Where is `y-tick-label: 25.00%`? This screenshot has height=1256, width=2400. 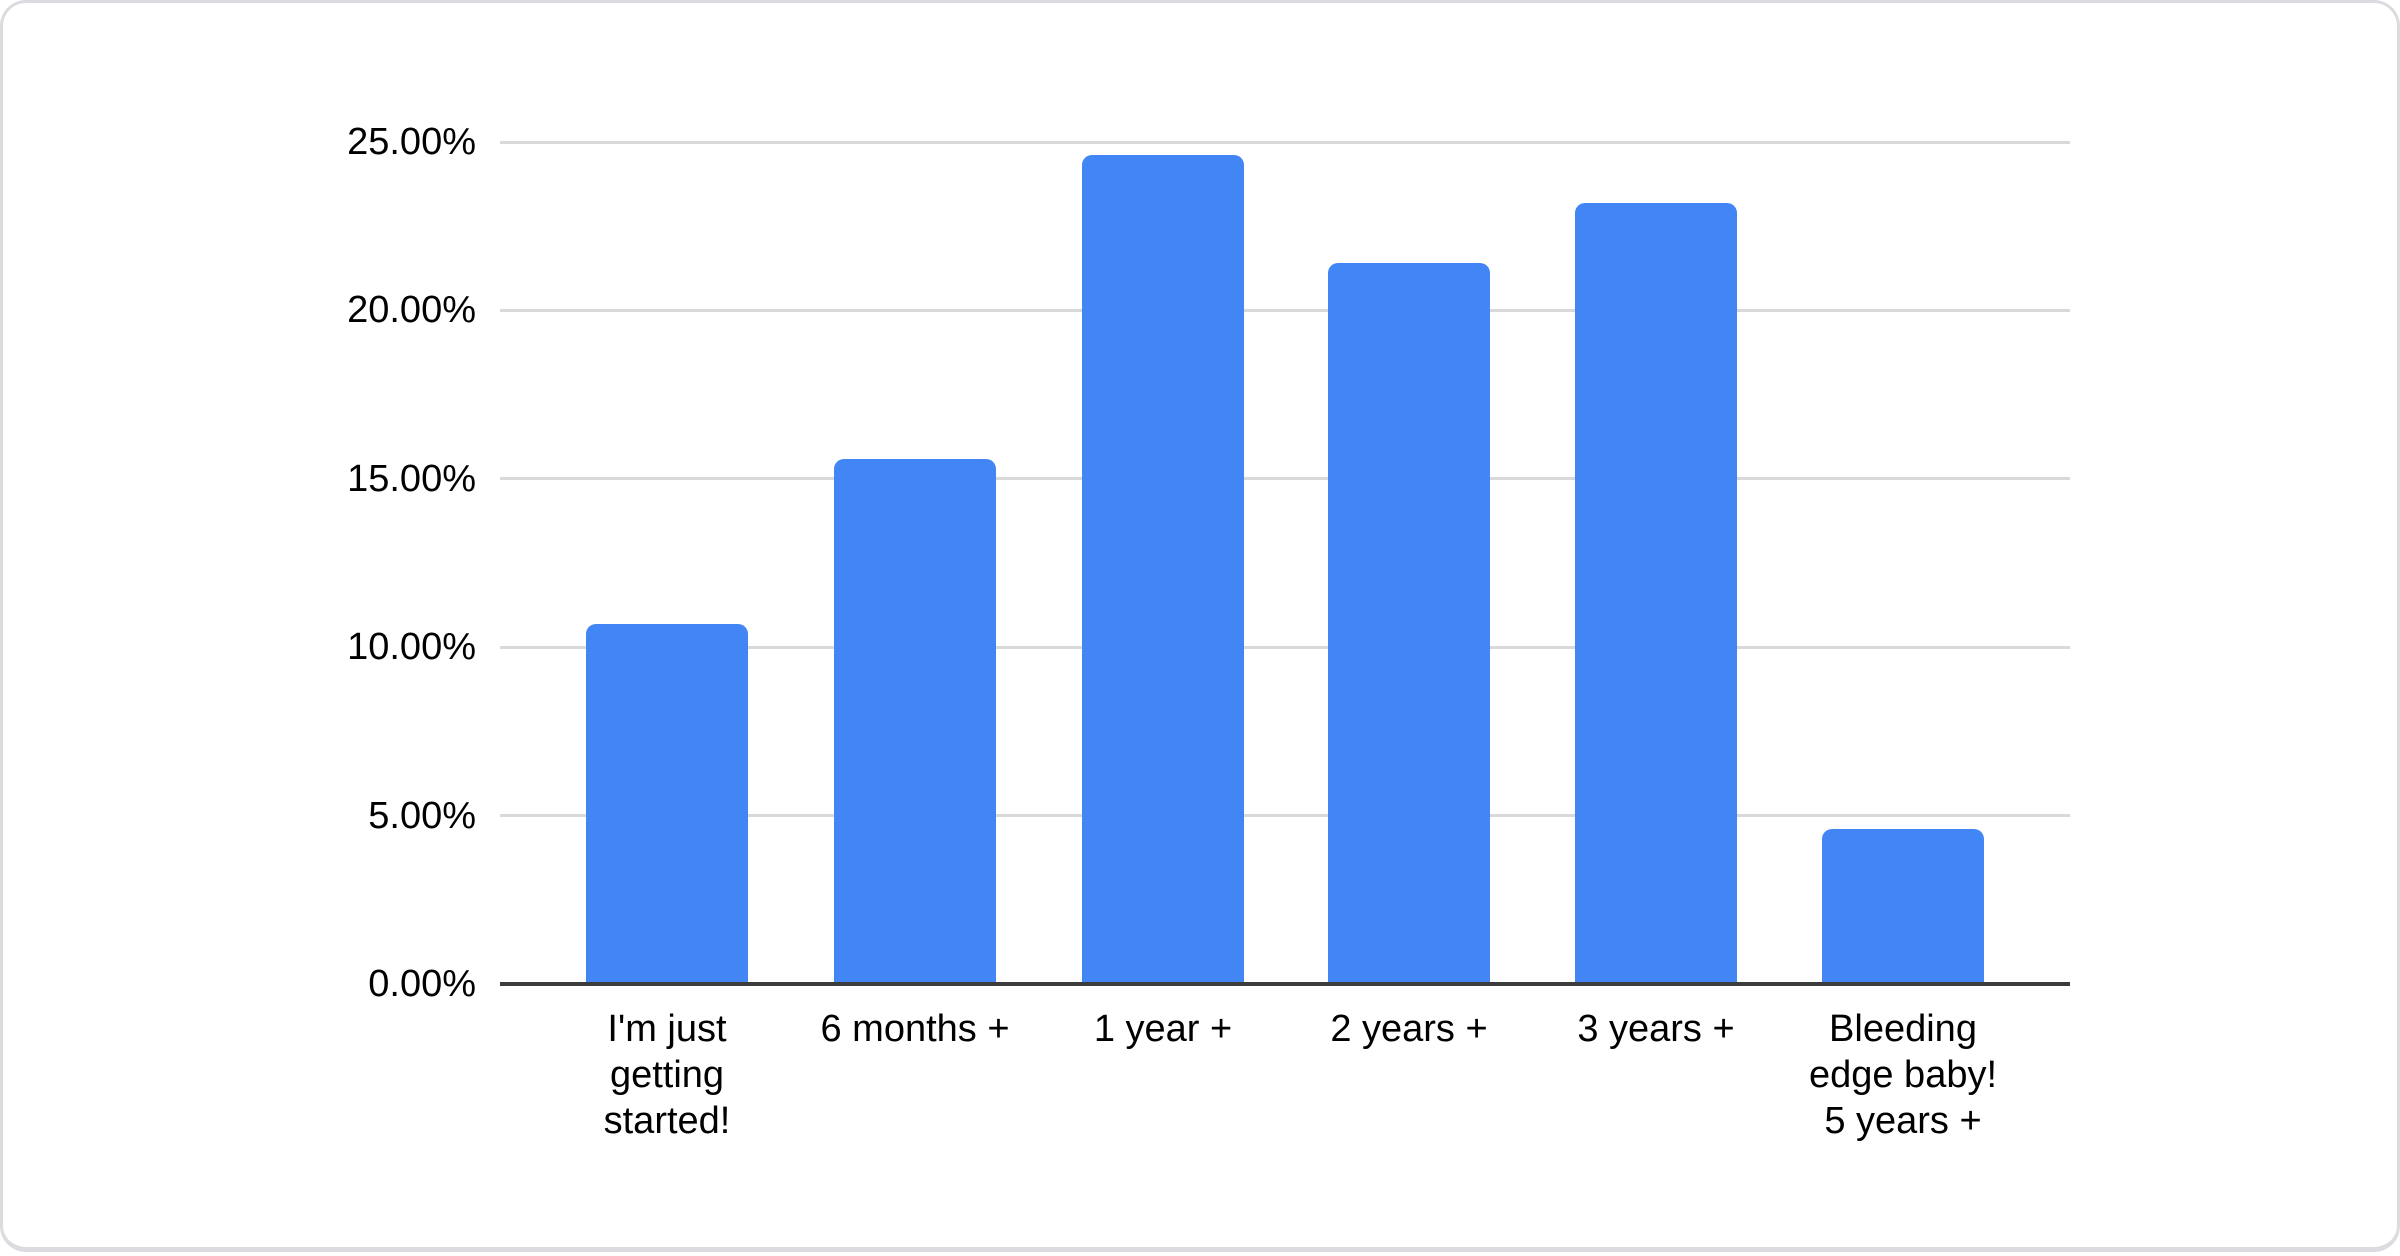
y-tick-label: 25.00% is located at coordinates (411, 142).